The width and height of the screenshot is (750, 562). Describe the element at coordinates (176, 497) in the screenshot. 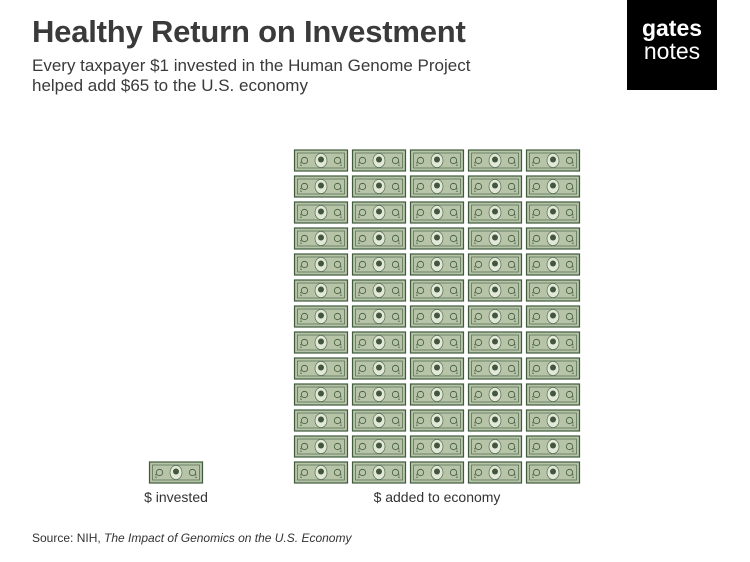

I see `category-label: $ invested` at that location.